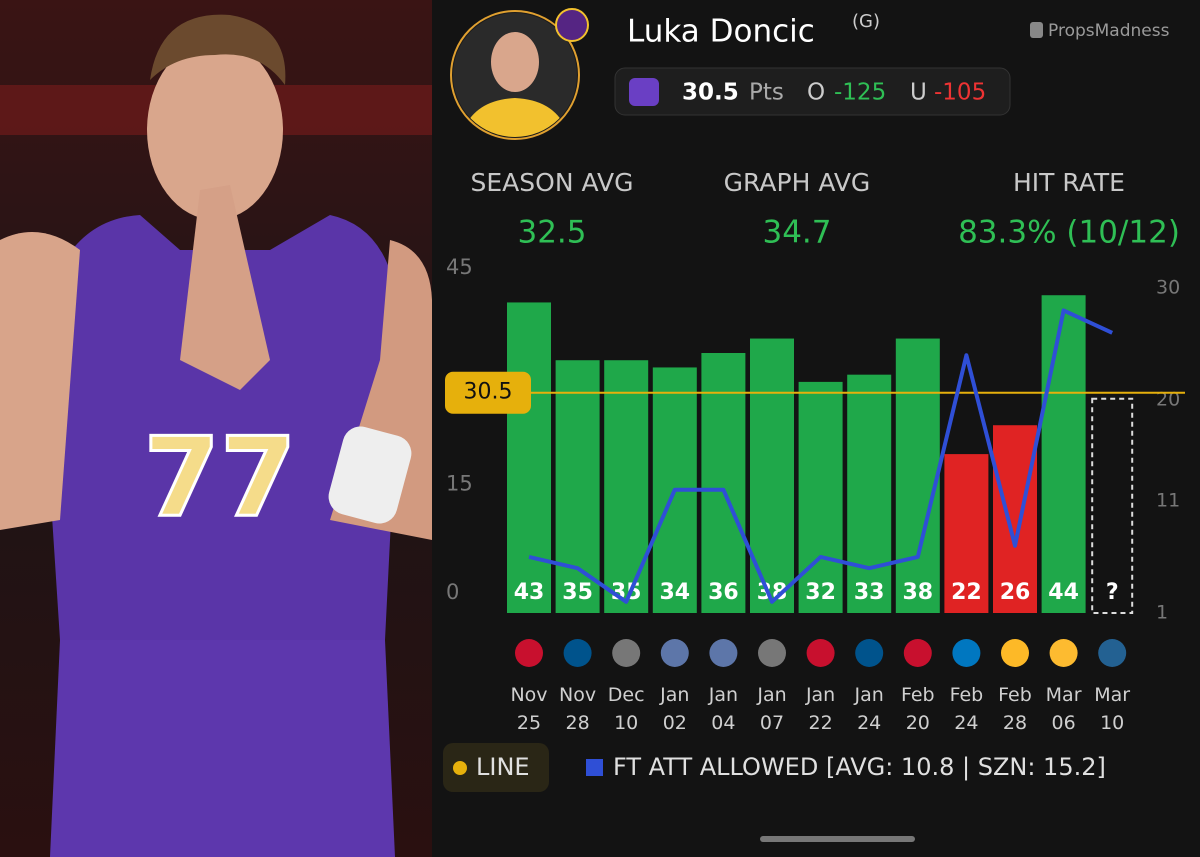 The width and height of the screenshot is (1200, 857). Describe the element at coordinates (626, 709) in the screenshot. I see `x-tick-label: Dec 10` at that location.